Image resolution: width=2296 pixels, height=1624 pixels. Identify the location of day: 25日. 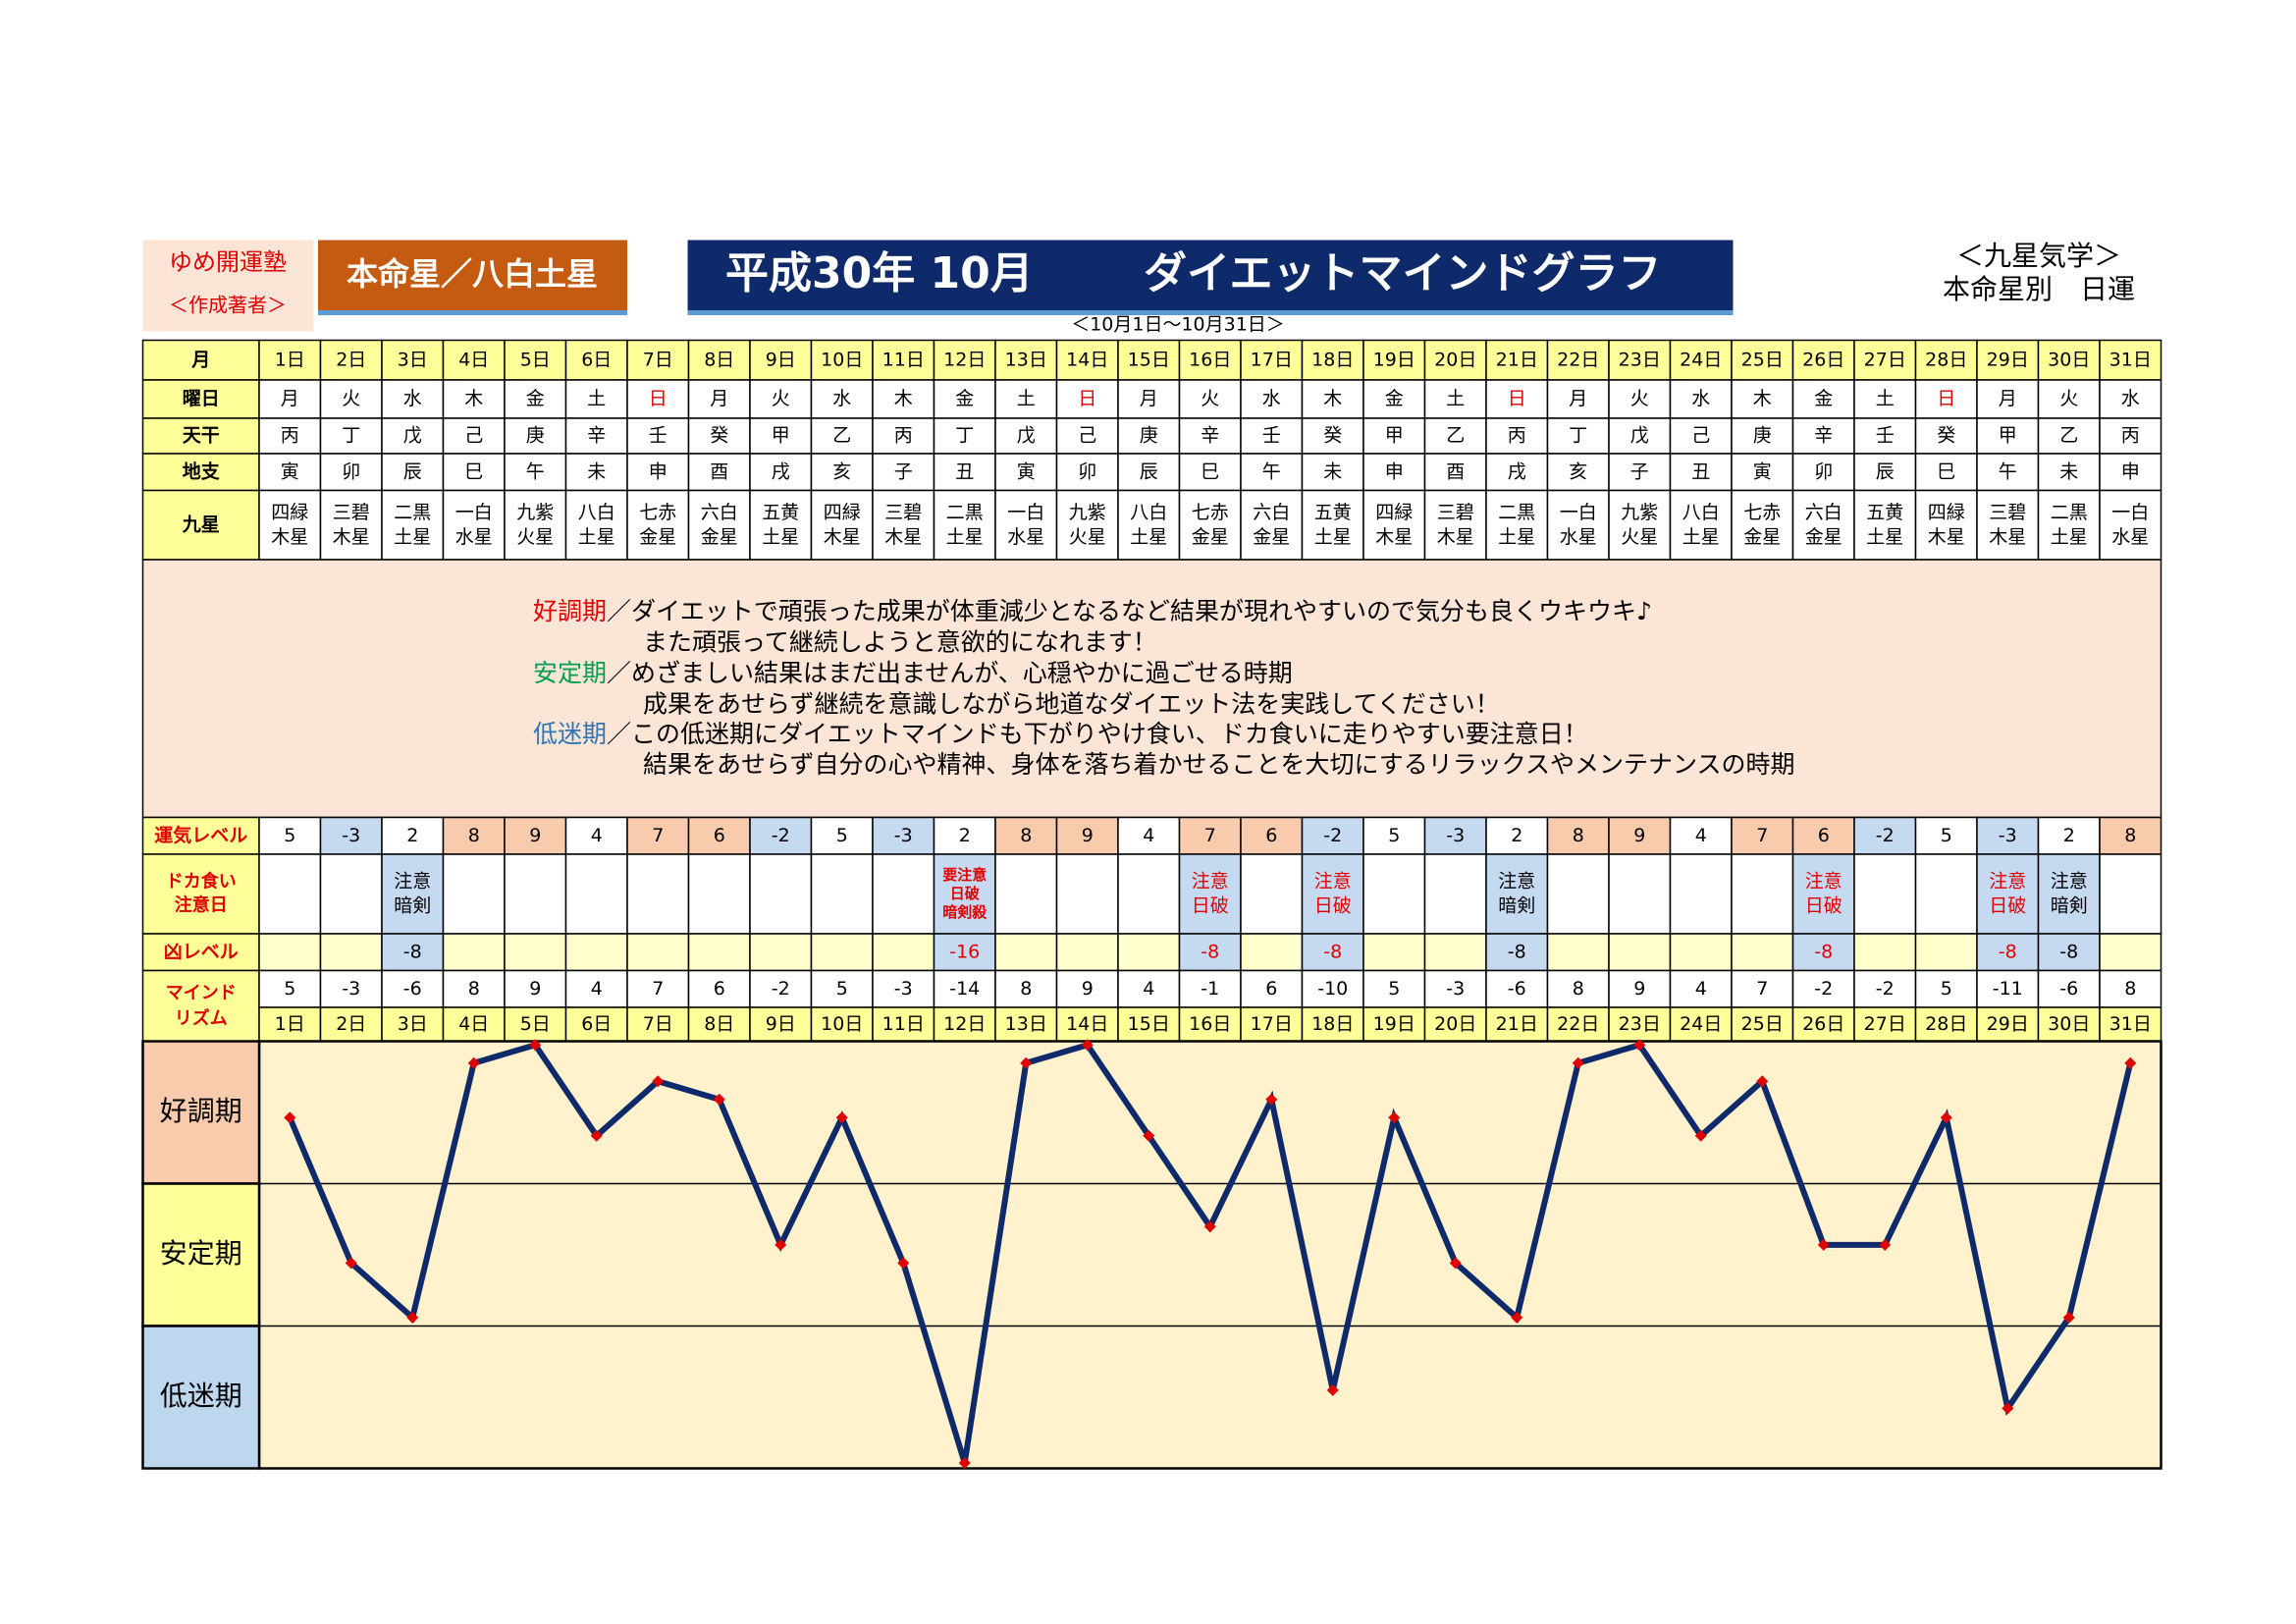
(1762, 359).